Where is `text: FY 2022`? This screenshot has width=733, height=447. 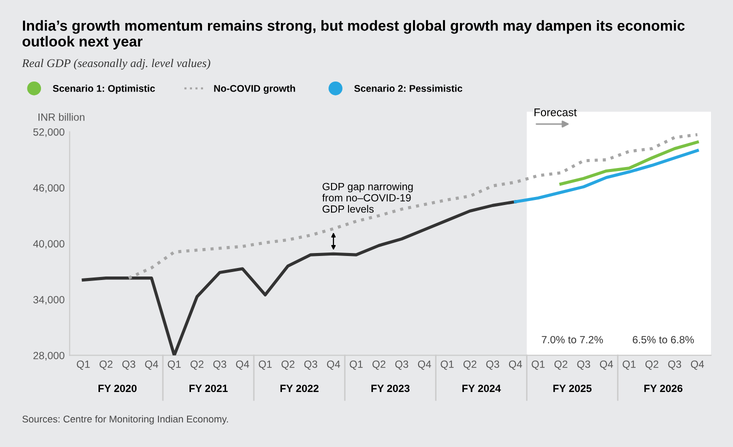
text: FY 2022 is located at coordinates (299, 388).